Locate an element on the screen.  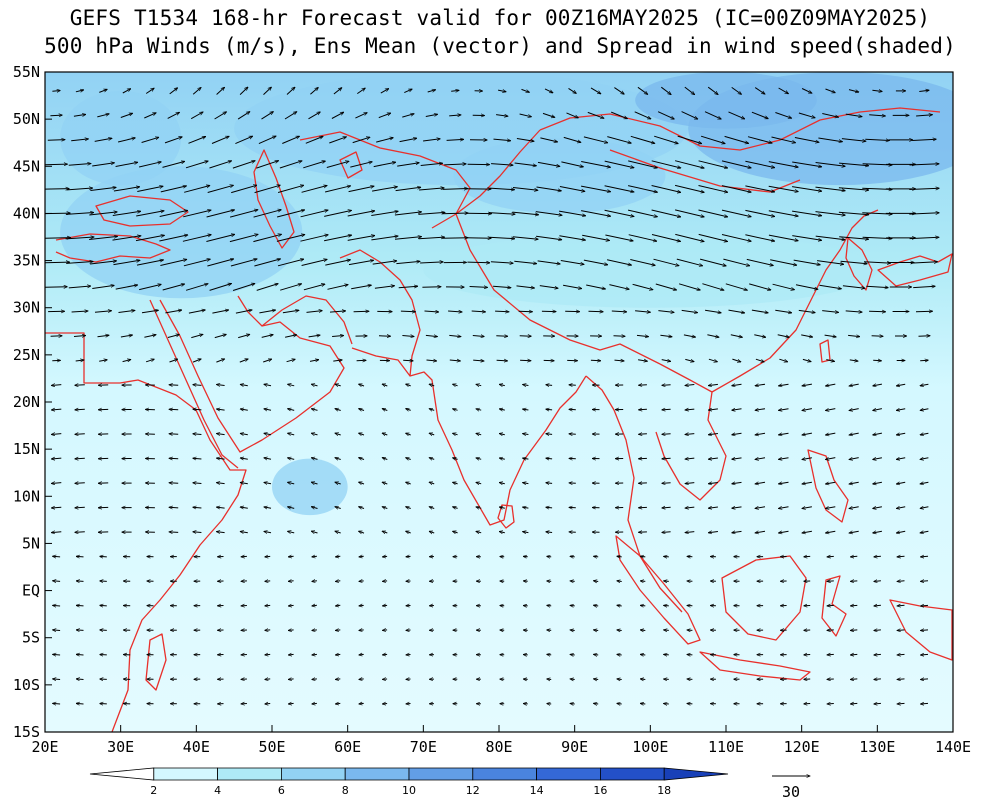
lon-label-90E: 90E is located at coordinates (574, 747).